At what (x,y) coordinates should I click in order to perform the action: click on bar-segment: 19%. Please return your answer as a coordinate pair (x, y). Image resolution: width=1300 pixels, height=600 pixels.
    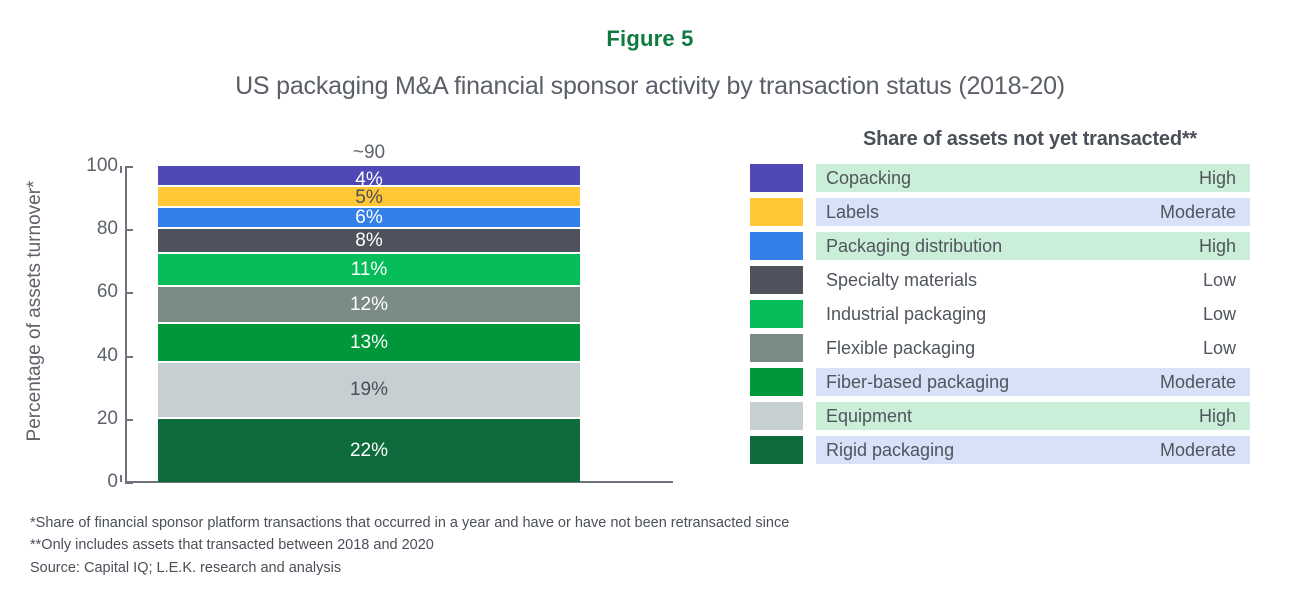
    Looking at the image, I should click on (369, 391).